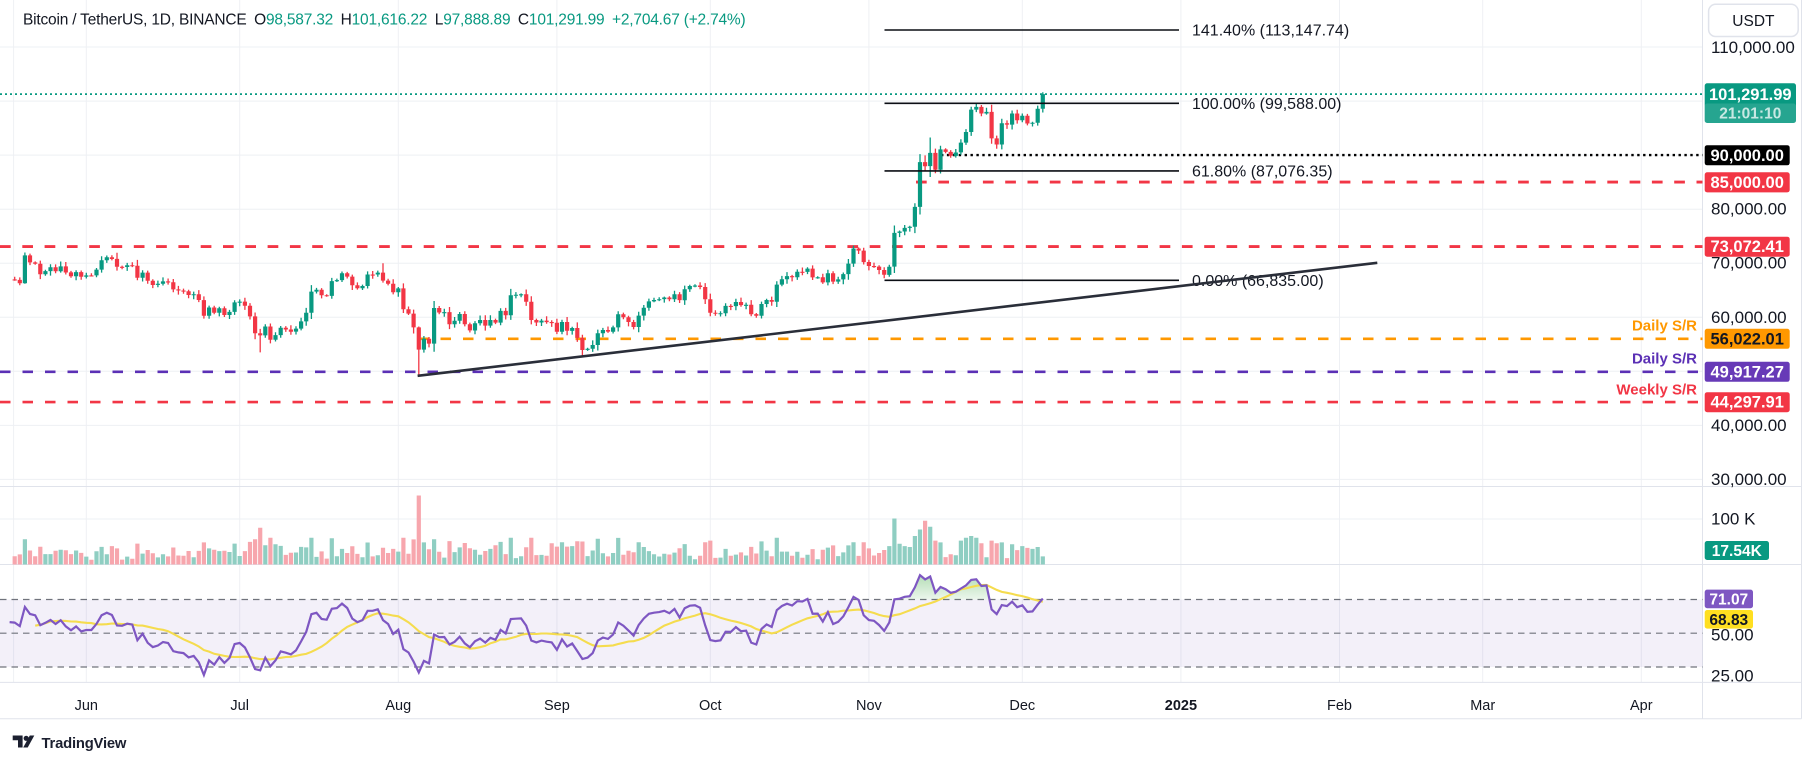 The height and width of the screenshot is (769, 1814). I want to click on svg-text: TradingView, so click(84, 744).